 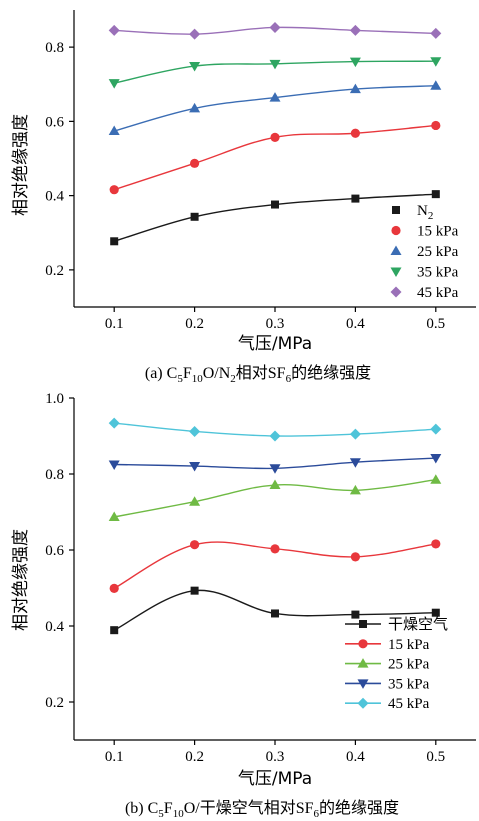 I want to click on chart-a-caption-prefix: (a) C, so click(x=161, y=373).